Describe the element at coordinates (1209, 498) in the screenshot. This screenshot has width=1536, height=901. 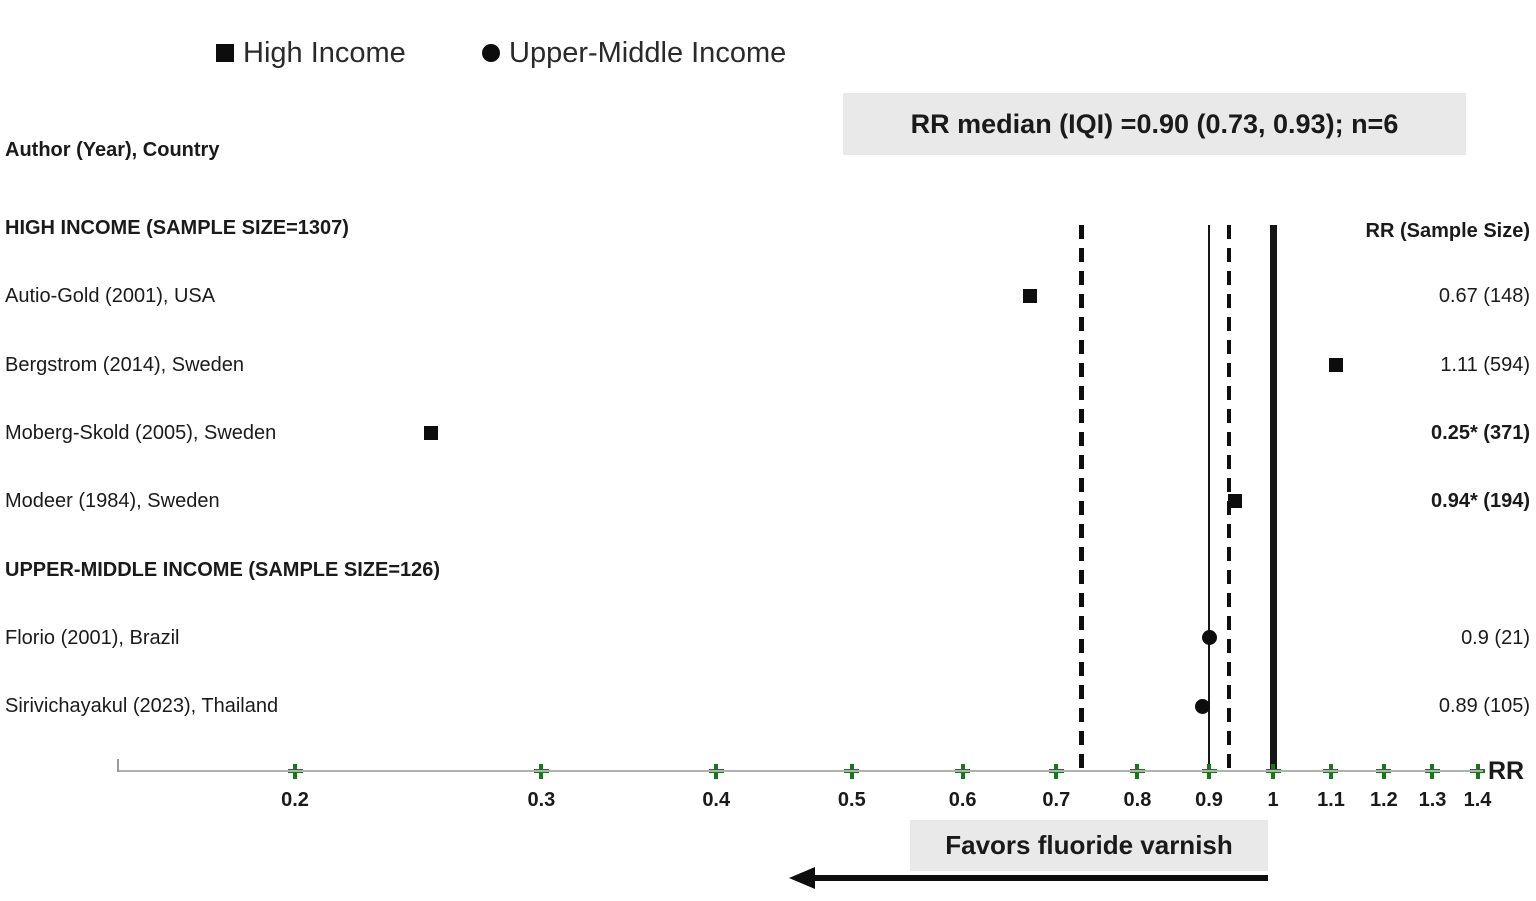
I see `reference-line-median` at that location.